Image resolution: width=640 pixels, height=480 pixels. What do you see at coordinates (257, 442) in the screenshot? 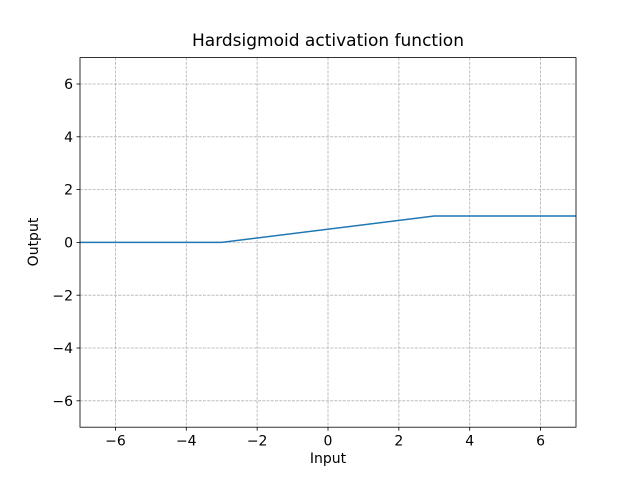
I see `x-tick-label: −2` at bounding box center [257, 442].